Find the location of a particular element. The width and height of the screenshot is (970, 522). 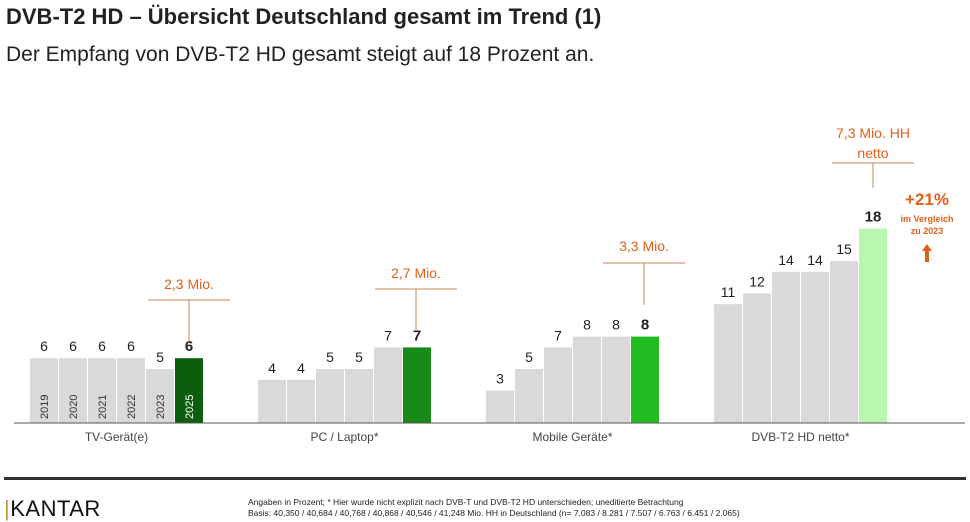

annotation-label: 3,3 Mio. is located at coordinates (644, 246).